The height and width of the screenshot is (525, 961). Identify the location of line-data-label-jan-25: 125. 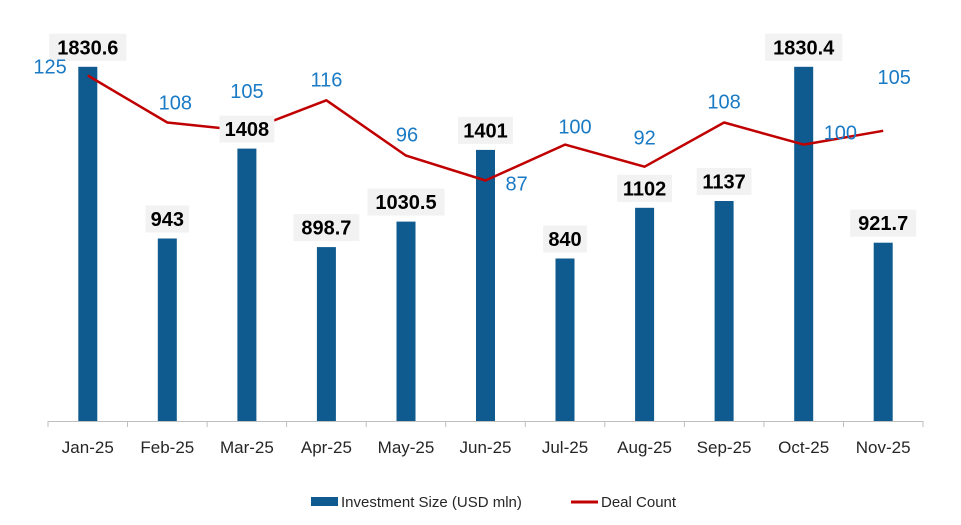
(49, 68).